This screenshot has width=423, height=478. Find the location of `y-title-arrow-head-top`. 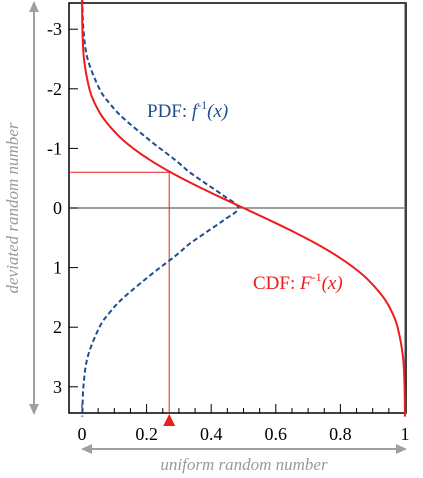

y-title-arrow-head-top is located at coordinates (34, 6).